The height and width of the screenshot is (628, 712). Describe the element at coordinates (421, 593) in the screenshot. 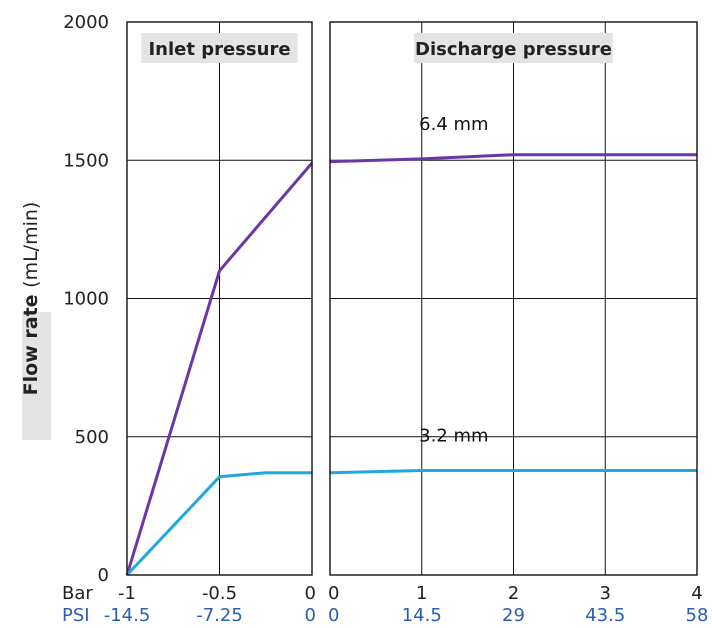

I see `bar-tick-label: 1` at that location.